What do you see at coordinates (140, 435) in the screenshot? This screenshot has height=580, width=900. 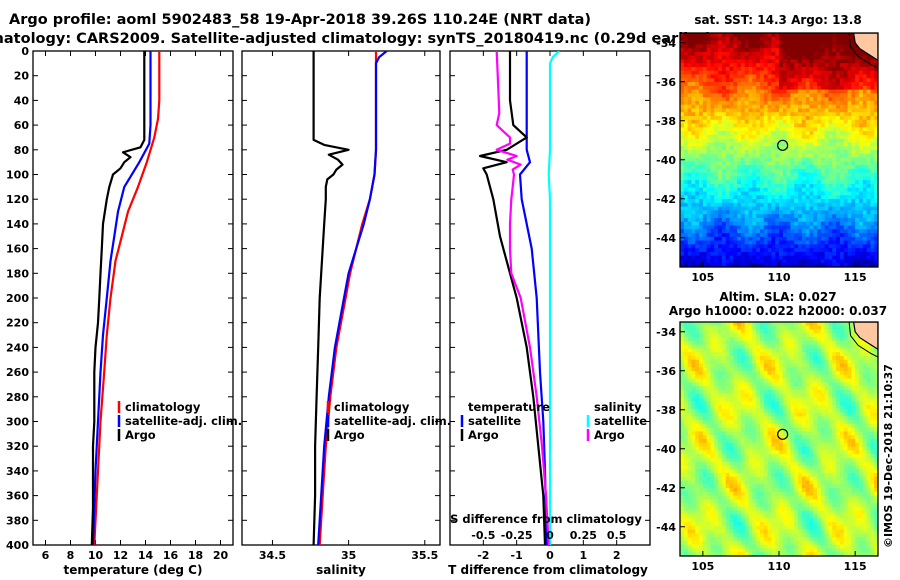 I see `legend-argo: Argo` at bounding box center [140, 435].